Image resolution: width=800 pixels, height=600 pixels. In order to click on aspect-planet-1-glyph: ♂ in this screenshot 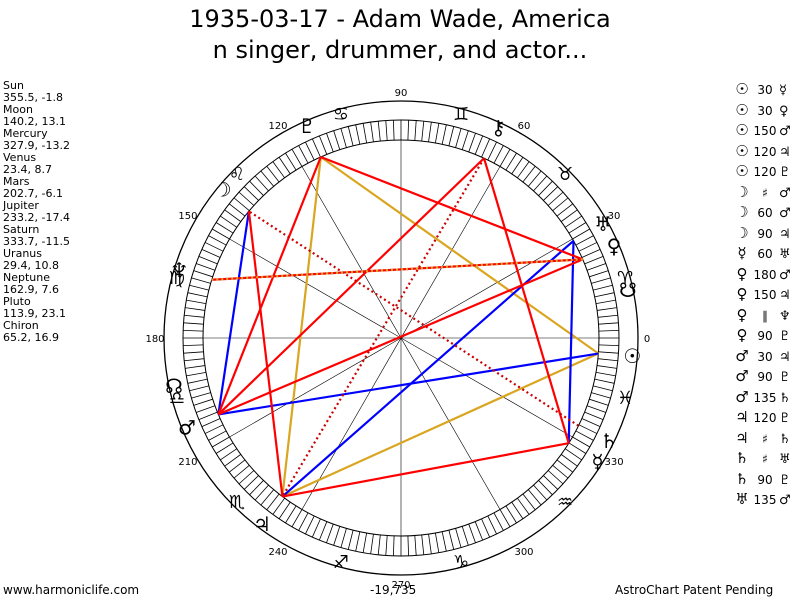, I will do `click(742, 376)`.